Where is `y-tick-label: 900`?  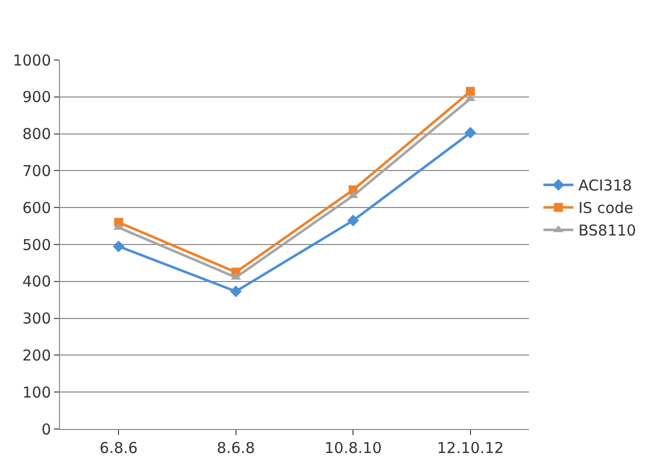
y-tick-label: 900 is located at coordinates (36, 97).